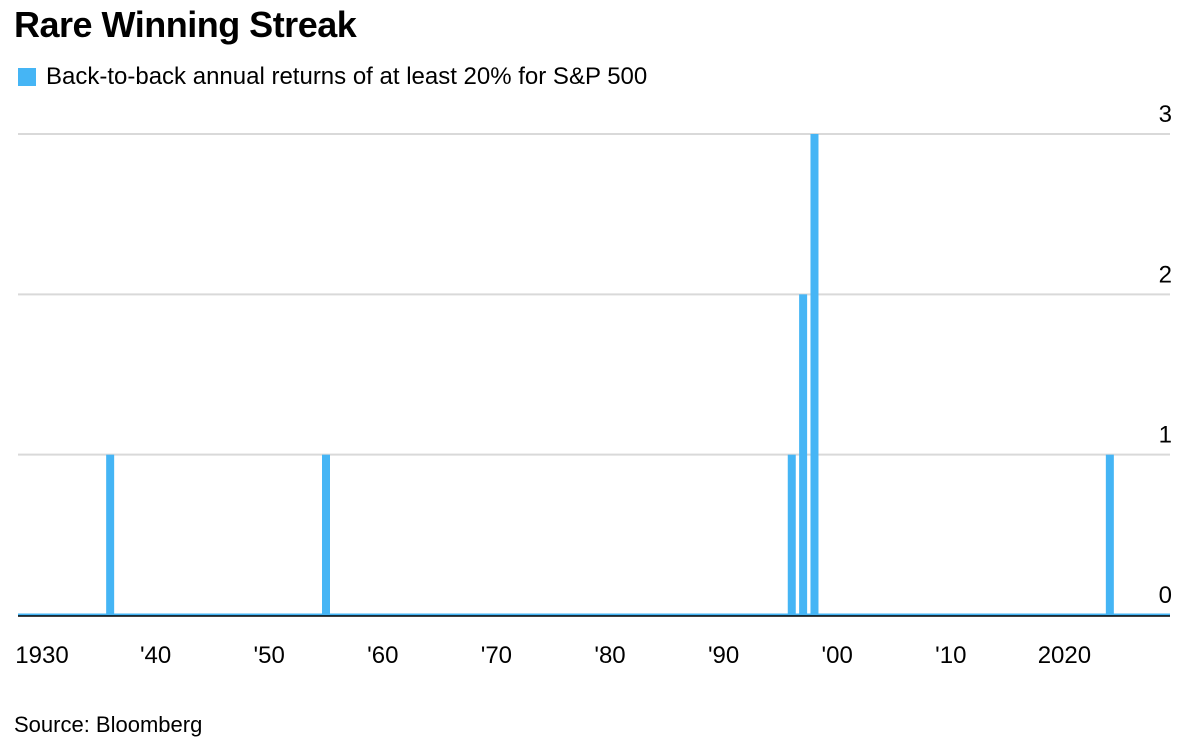  I want to click on y-tick-labels: 0 1 2 3, so click(1165, 355).